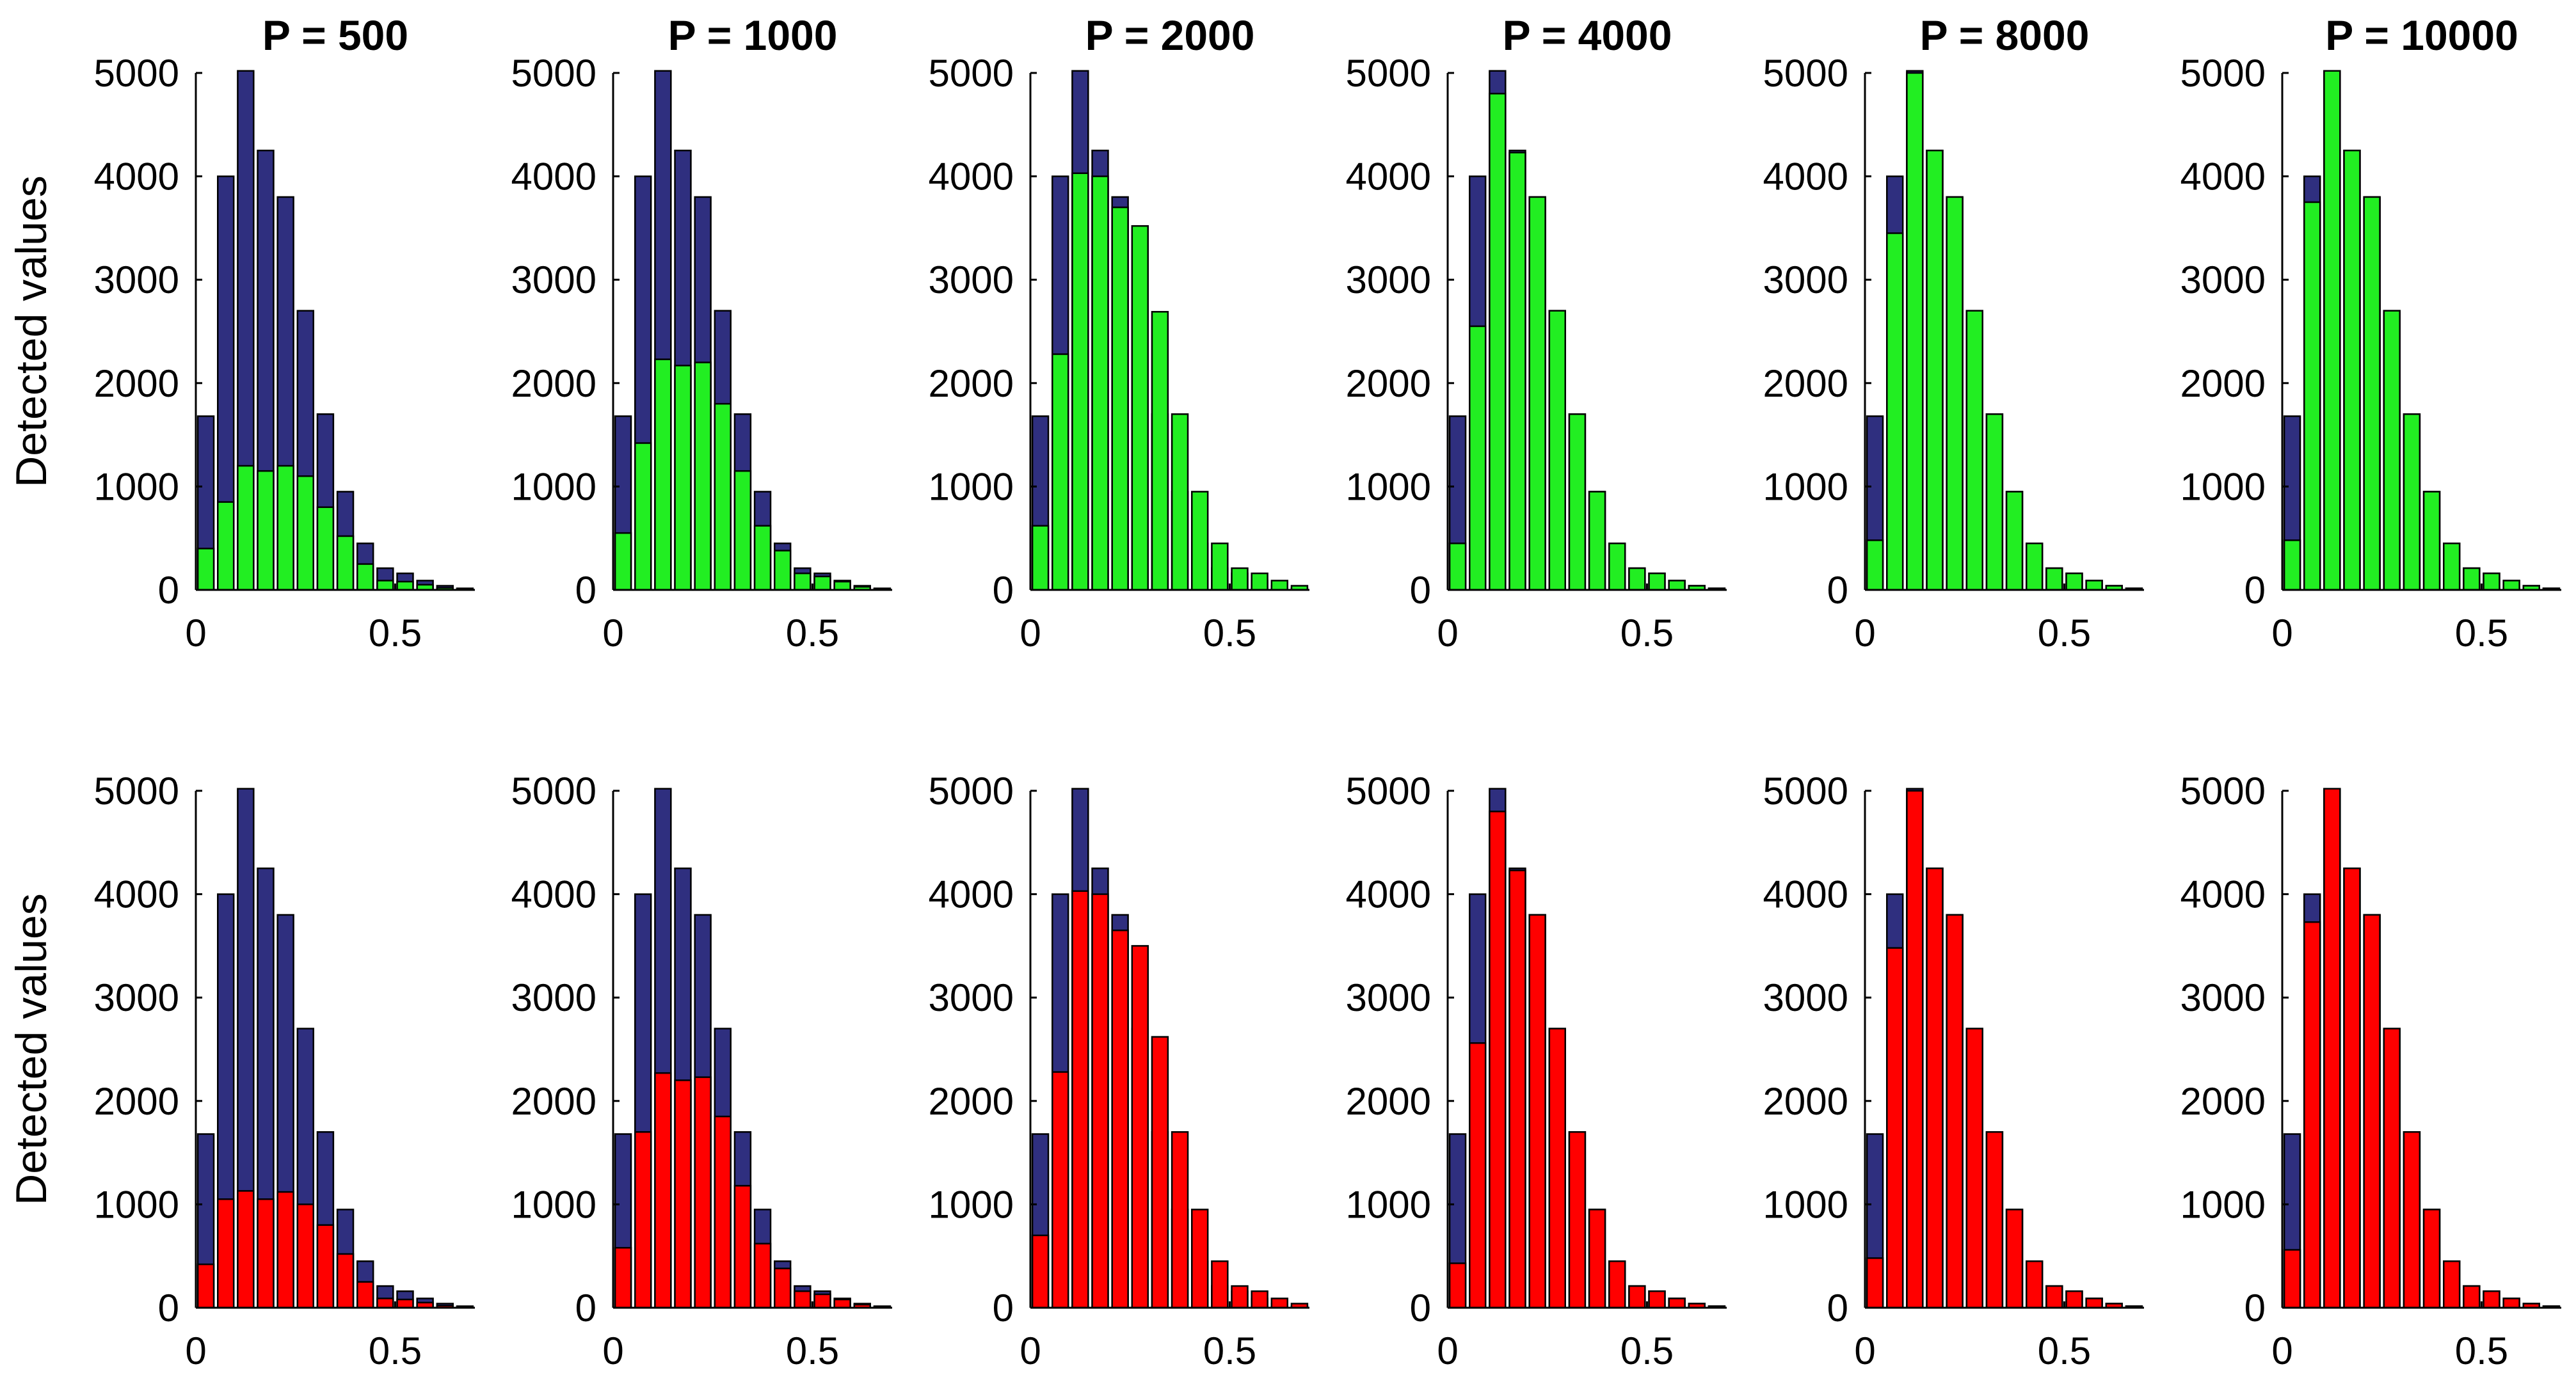 This screenshot has height=1373, width=2576. What do you see at coordinates (2005, 35) in the screenshot?
I see `panel-title: P = 8000` at bounding box center [2005, 35].